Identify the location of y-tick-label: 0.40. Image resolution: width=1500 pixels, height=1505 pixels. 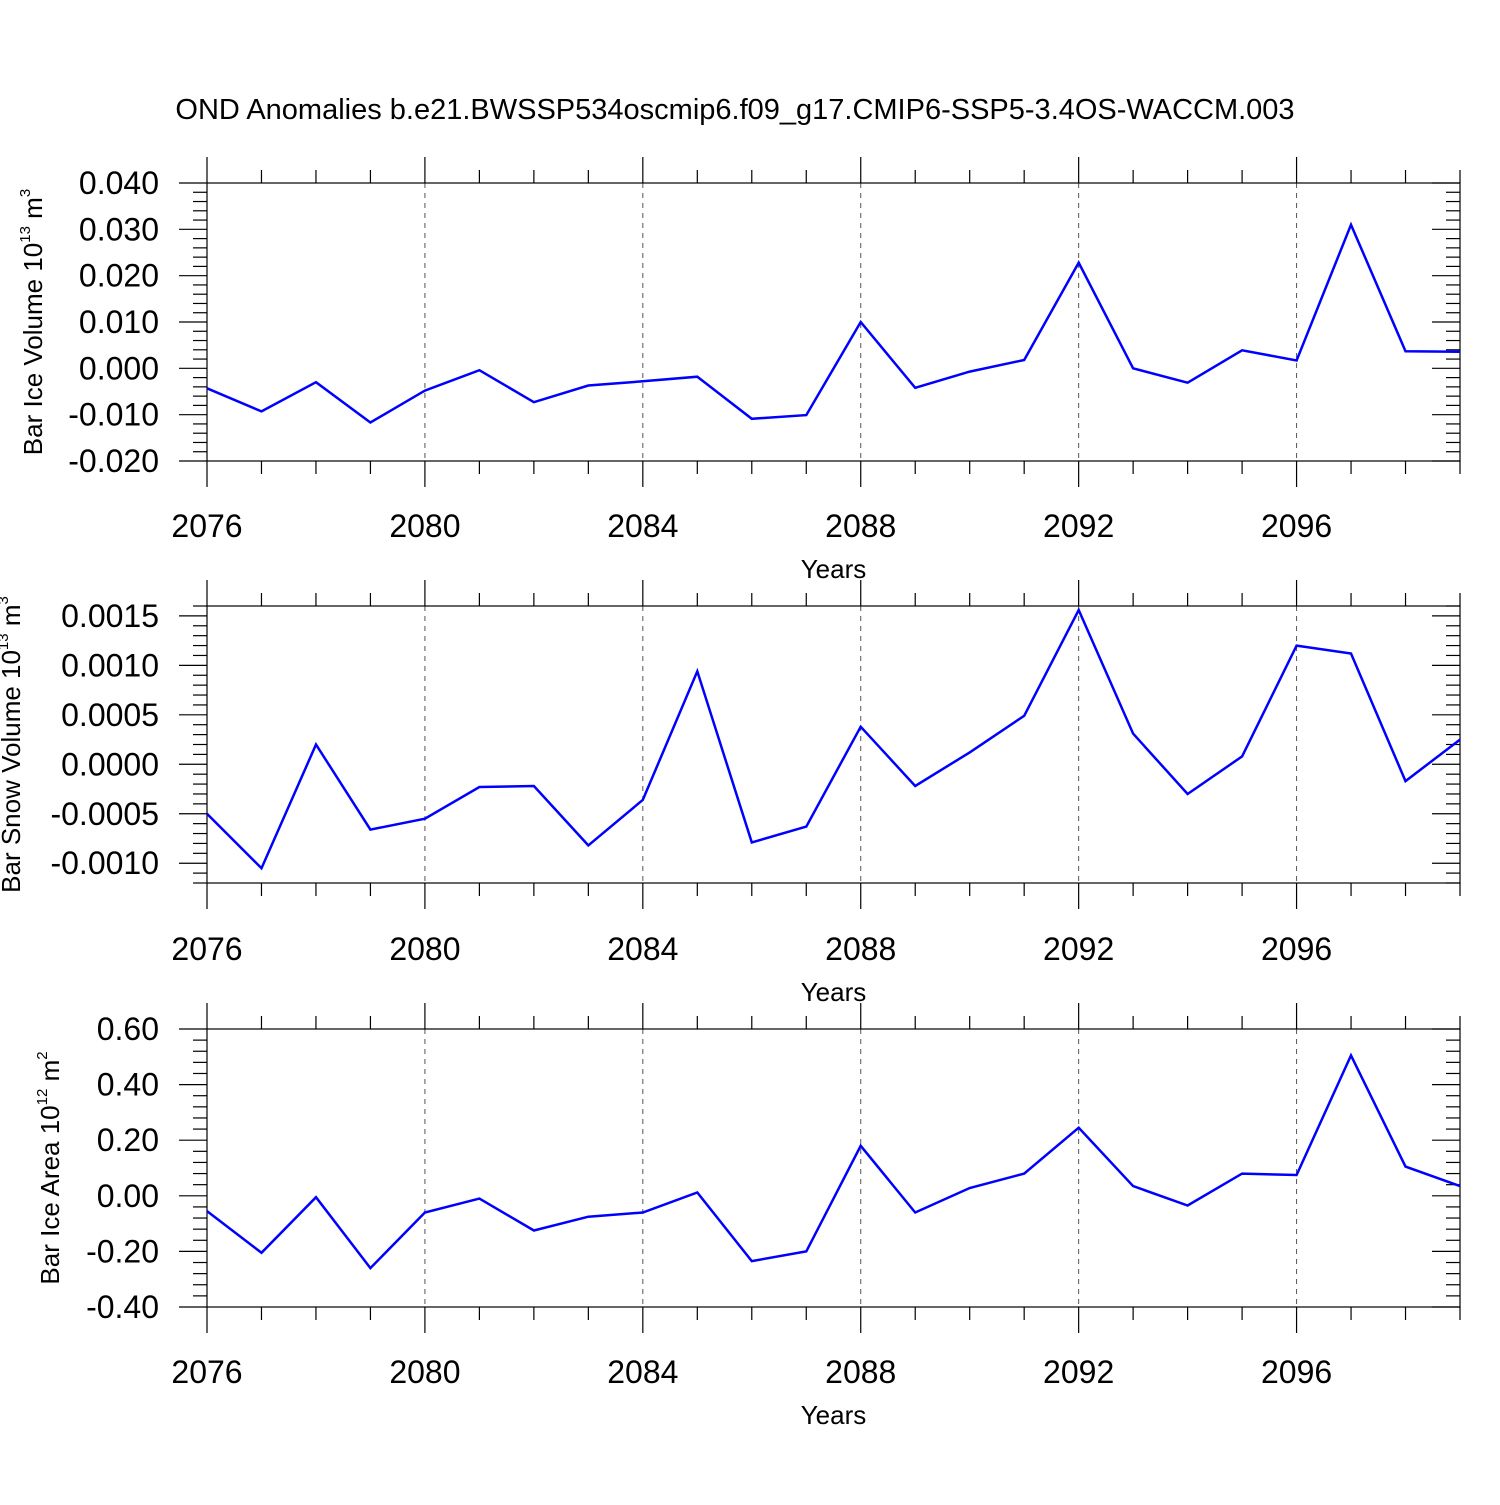
(128, 1085).